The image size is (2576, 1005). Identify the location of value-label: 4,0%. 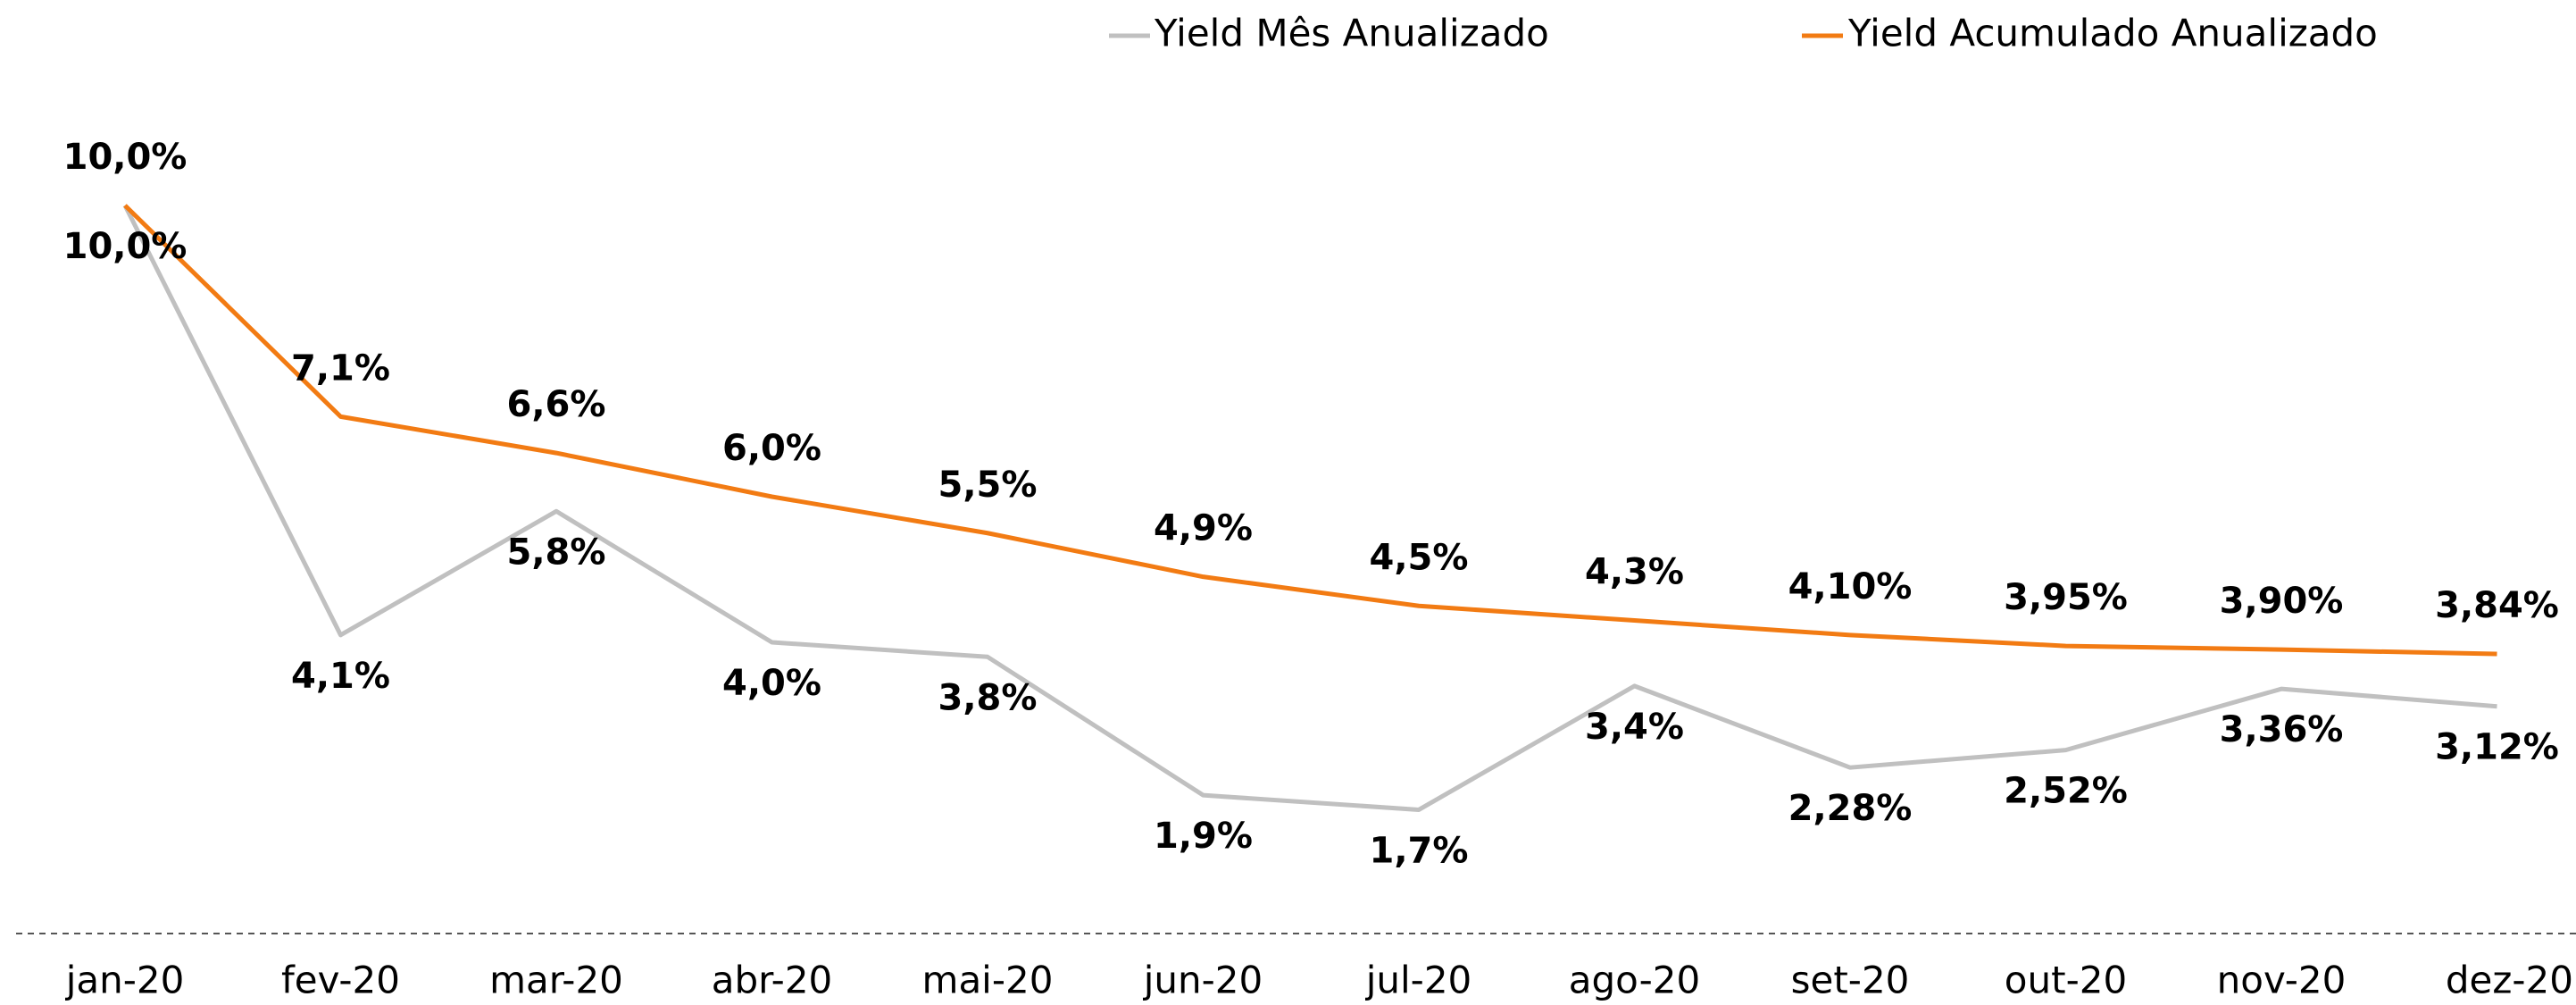
(771, 683).